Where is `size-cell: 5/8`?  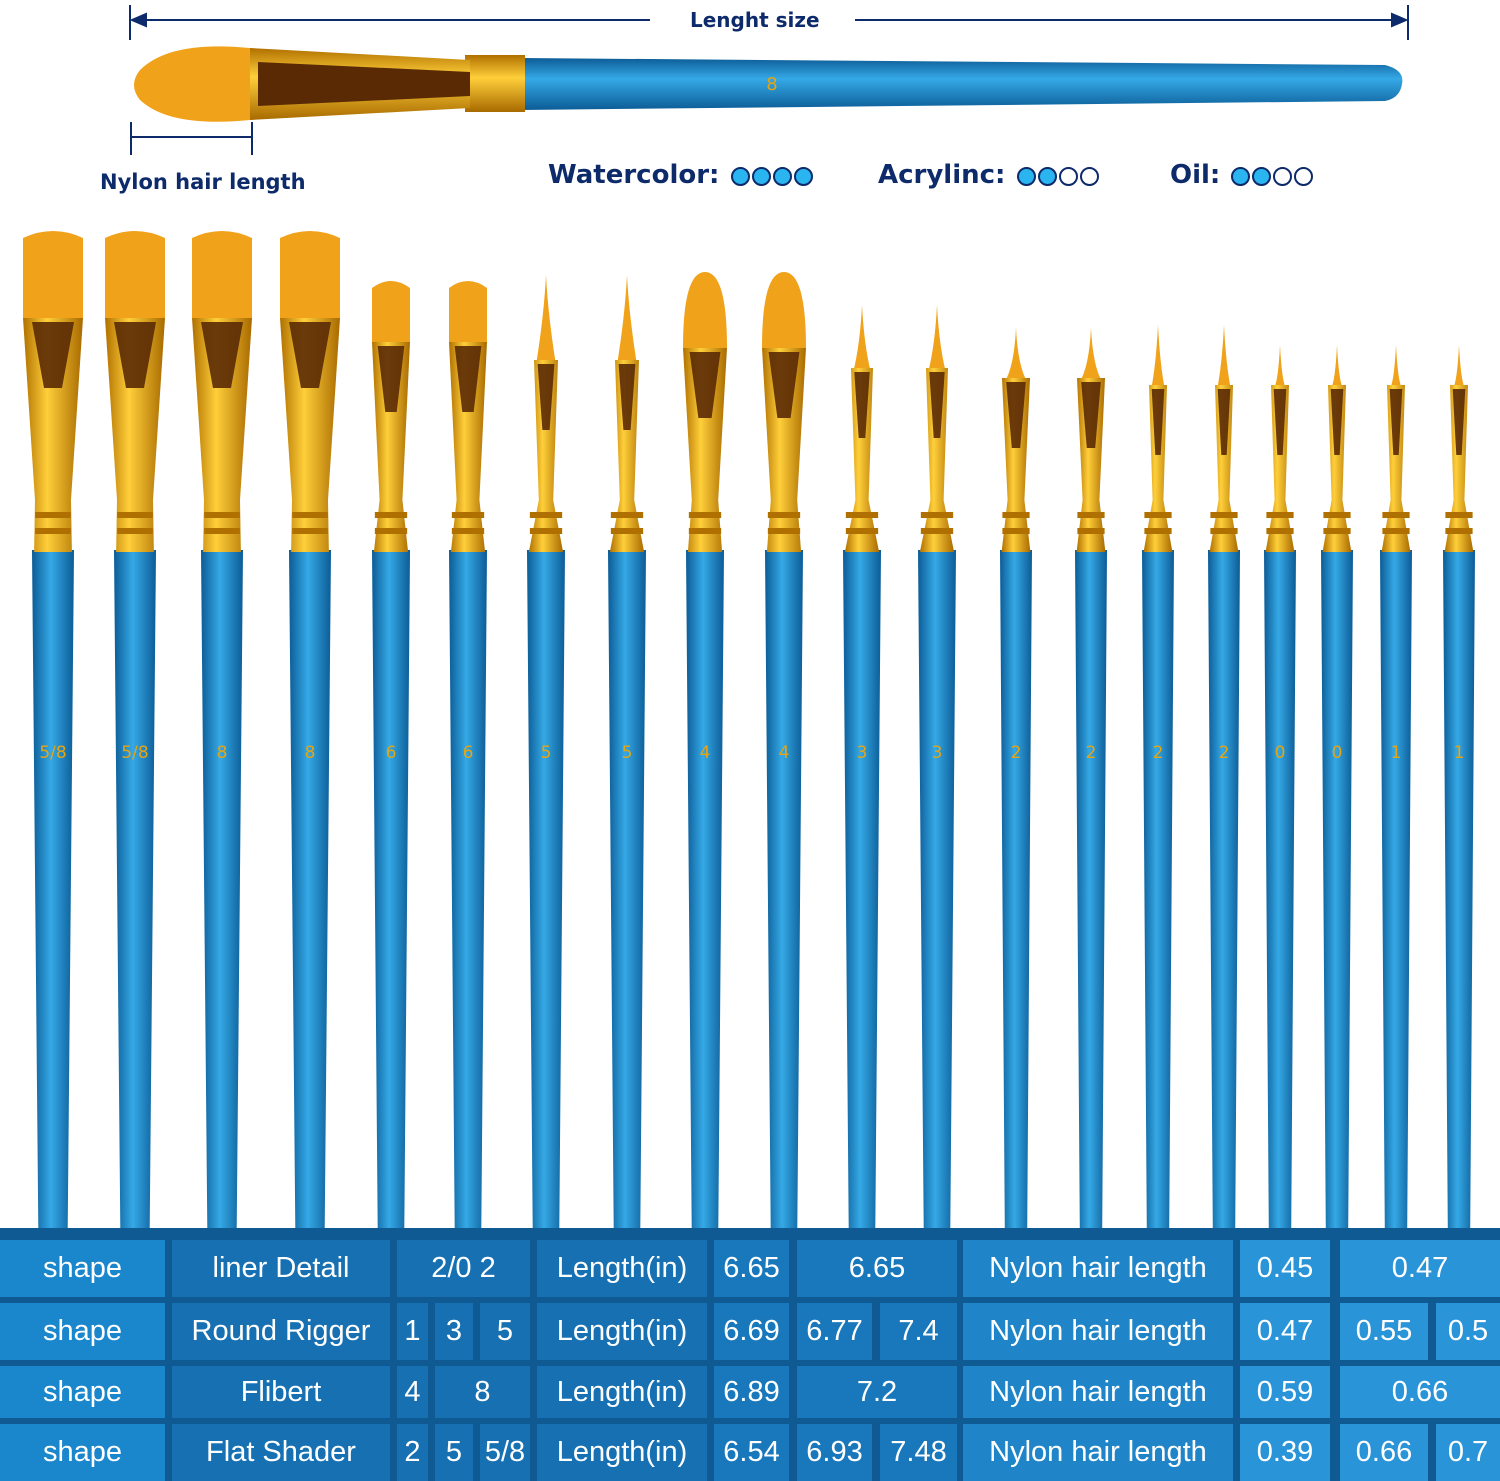 size-cell: 5/8 is located at coordinates (505, 1452).